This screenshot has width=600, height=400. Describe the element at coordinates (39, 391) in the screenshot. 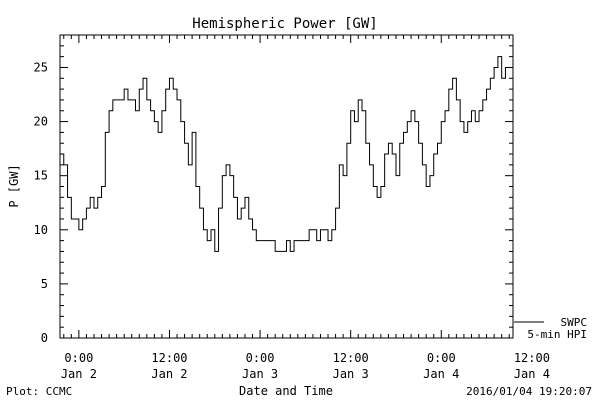

I see `plot-credit: Plot: CCMC` at that location.